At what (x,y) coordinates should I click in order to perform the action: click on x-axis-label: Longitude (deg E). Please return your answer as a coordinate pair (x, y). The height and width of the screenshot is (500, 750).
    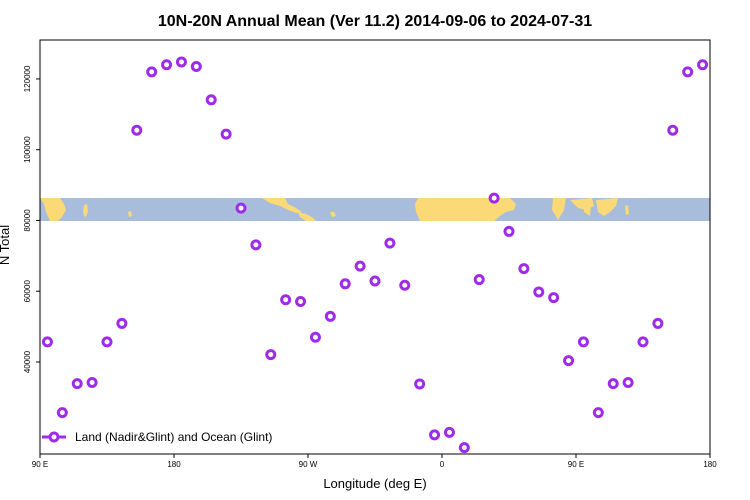
    Looking at the image, I should click on (374, 483).